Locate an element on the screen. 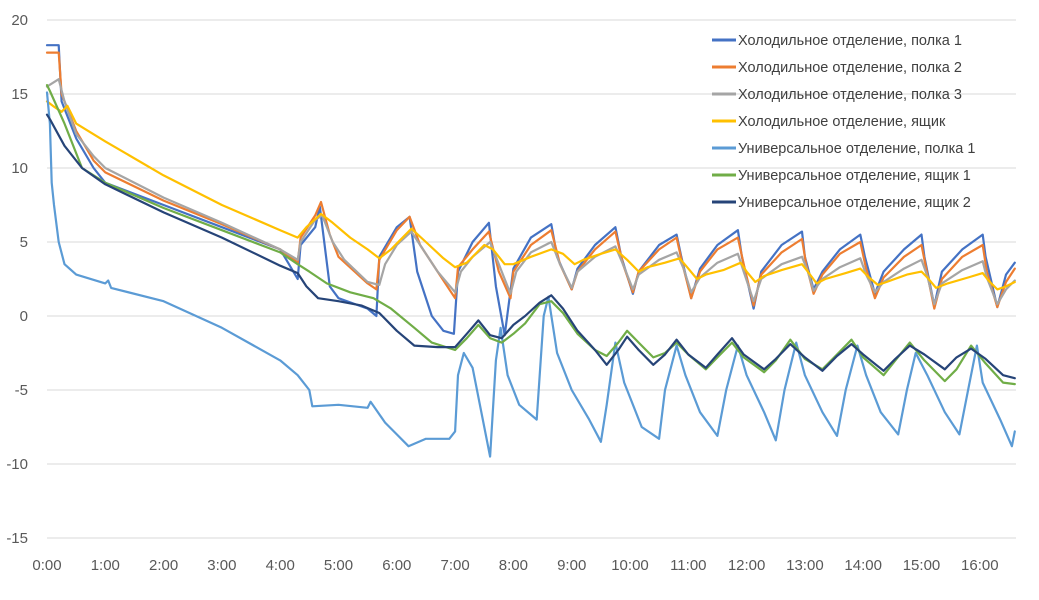 Image resolution: width=1039 pixels, height=600 pixels. y-axis-ticks: -15 -10 -5 0 5 10 15 20 is located at coordinates (17, 279).